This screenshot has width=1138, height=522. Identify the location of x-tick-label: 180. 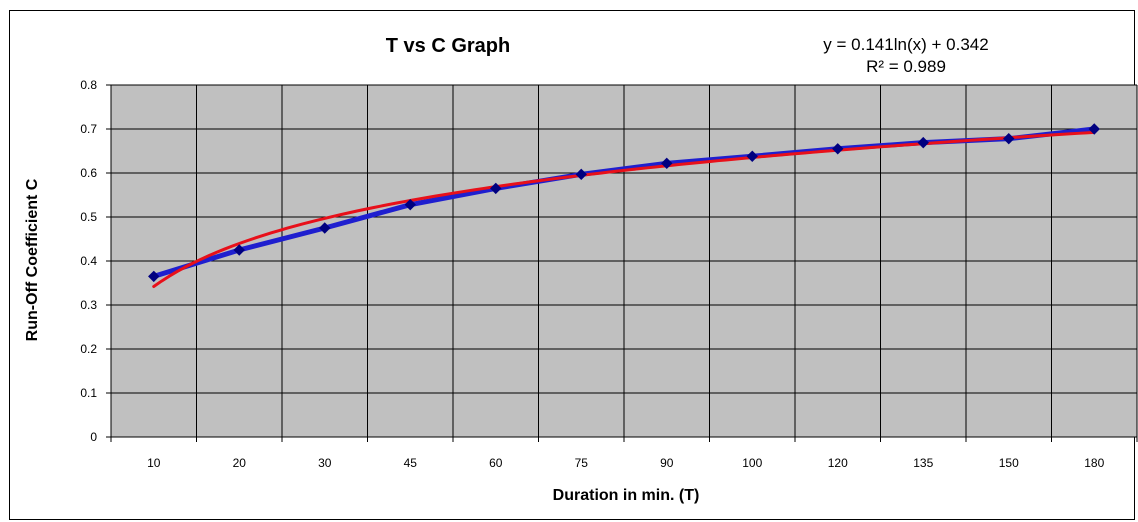
(1094, 463).